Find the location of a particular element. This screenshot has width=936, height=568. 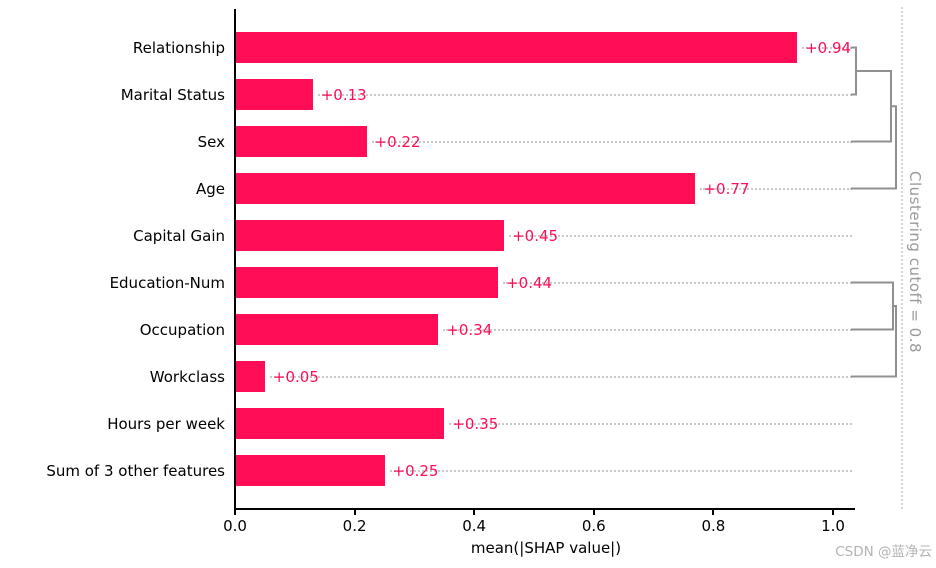

feature-label: Occupation is located at coordinates (182, 329).